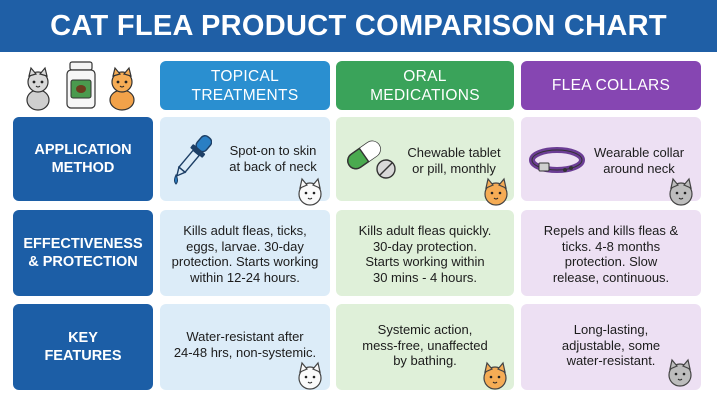 Image resolution: width=717 pixels, height=400 pixels. Describe the element at coordinates (273, 150) in the screenshot. I see `cell-application-topical-line1: Spot-on to skin` at that location.